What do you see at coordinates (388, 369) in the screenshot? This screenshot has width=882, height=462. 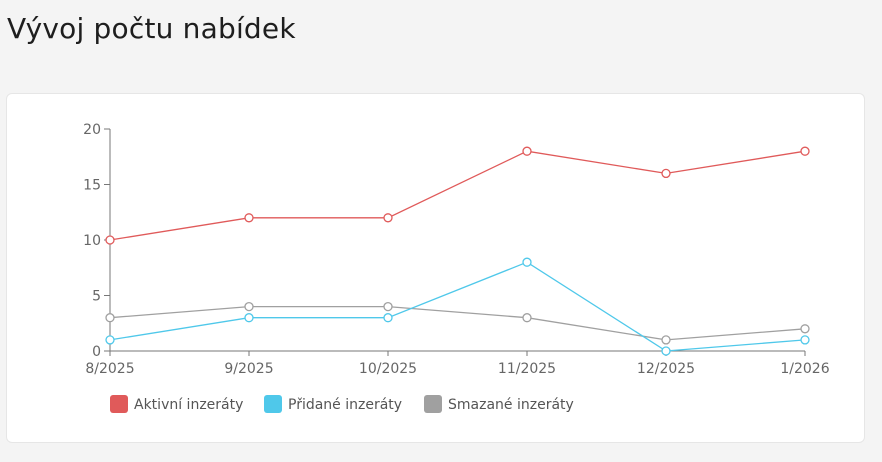 I see `x-tick-label: 10/2025` at bounding box center [388, 369].